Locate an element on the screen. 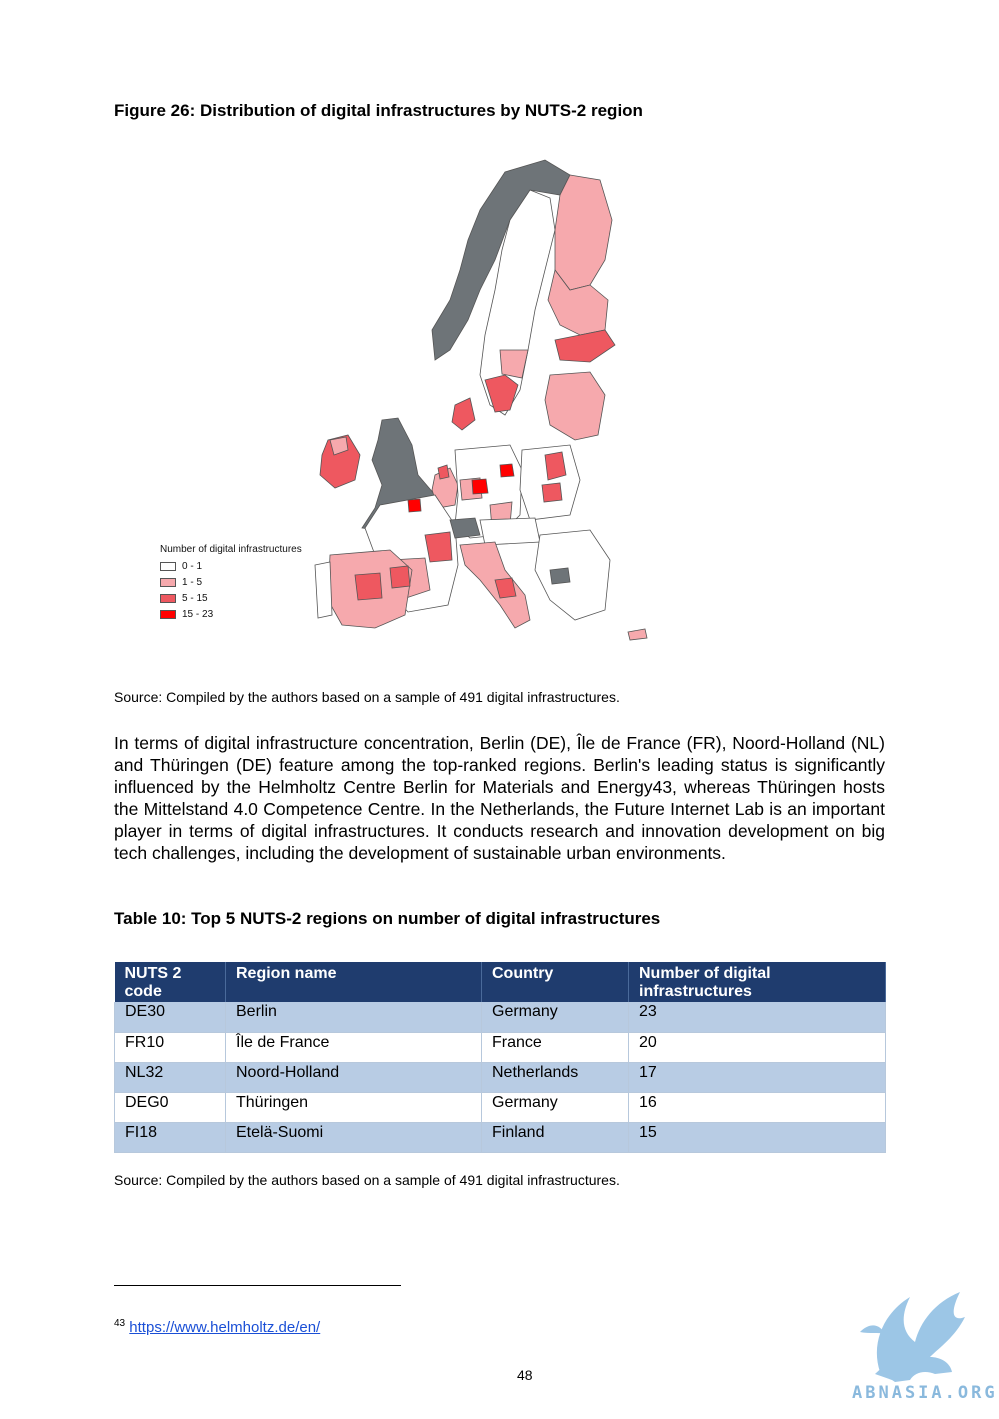 This screenshot has height=1419, width=999. table-row: DEG0 Thüringen Germany 16 is located at coordinates (500, 1107).